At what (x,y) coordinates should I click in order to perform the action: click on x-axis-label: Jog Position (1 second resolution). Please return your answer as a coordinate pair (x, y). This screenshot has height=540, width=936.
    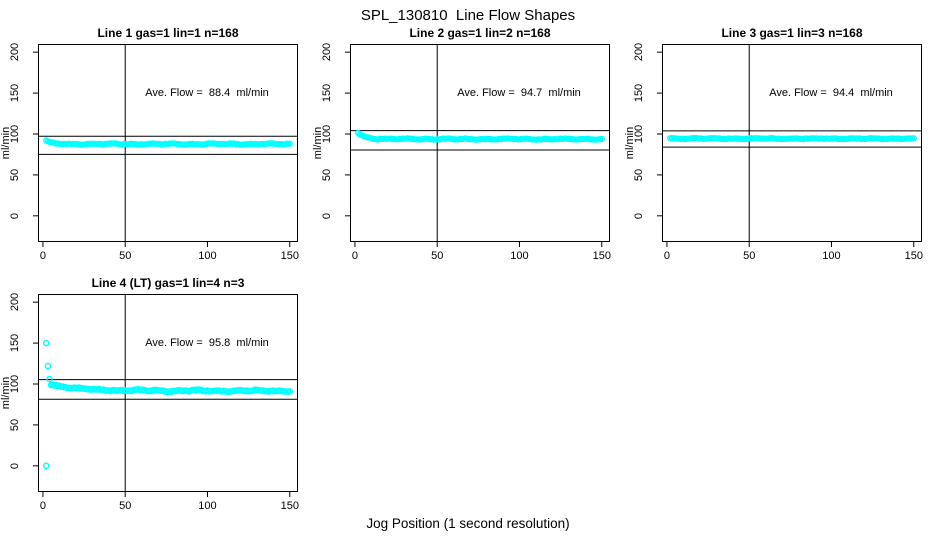
    Looking at the image, I should click on (468, 523).